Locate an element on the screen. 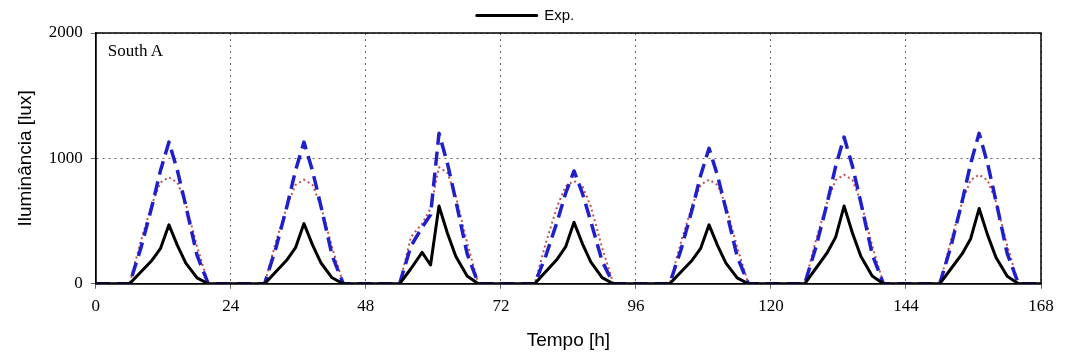 The height and width of the screenshot is (356, 1077). x-tick-label: 168 is located at coordinates (1041, 306).